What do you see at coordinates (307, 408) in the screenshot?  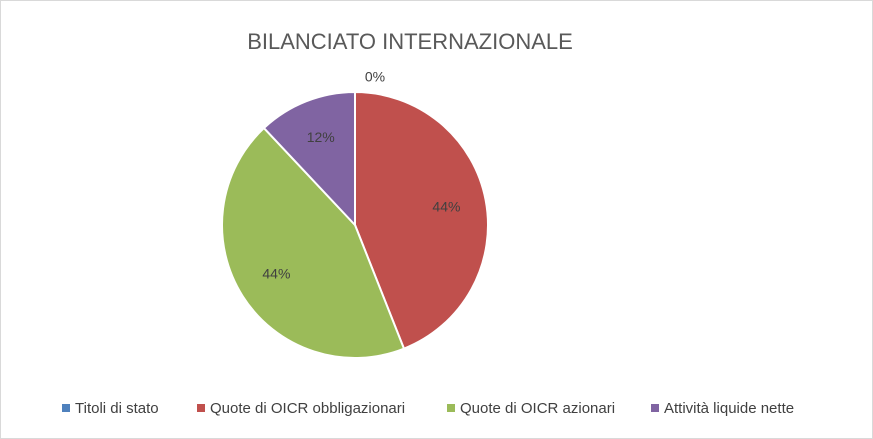 I see `legend-label: Quote di OICR obbligazionari` at bounding box center [307, 408].